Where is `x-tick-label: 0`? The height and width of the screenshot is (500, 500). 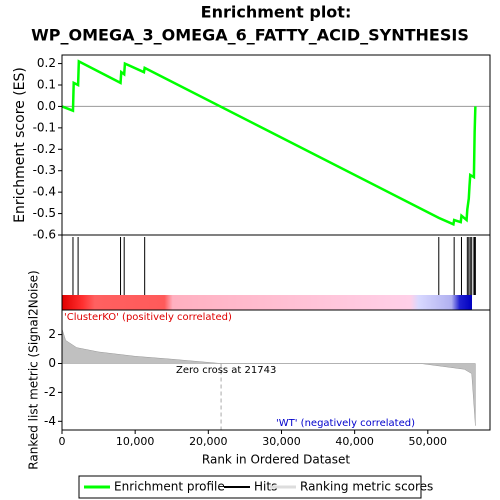
x-tick-label: 0 is located at coordinates (62, 441).